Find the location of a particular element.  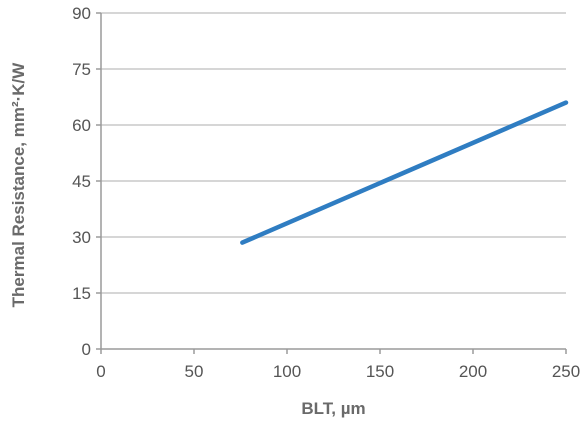

y-tick-label: 60 is located at coordinates (81, 125).